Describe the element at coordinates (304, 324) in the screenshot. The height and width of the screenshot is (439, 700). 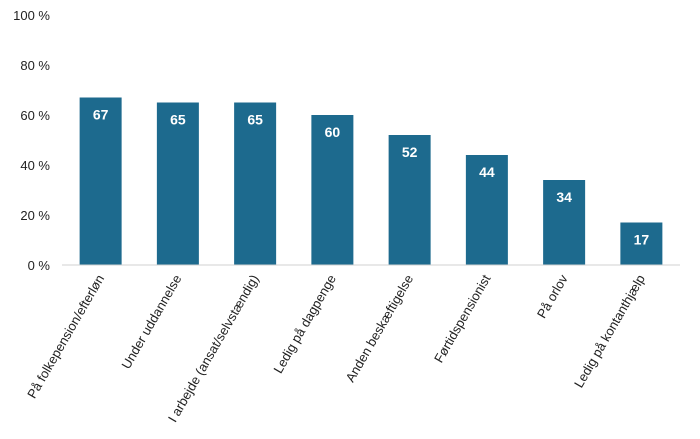
I see `x-tick-label: Ledig på dagpenge` at that location.